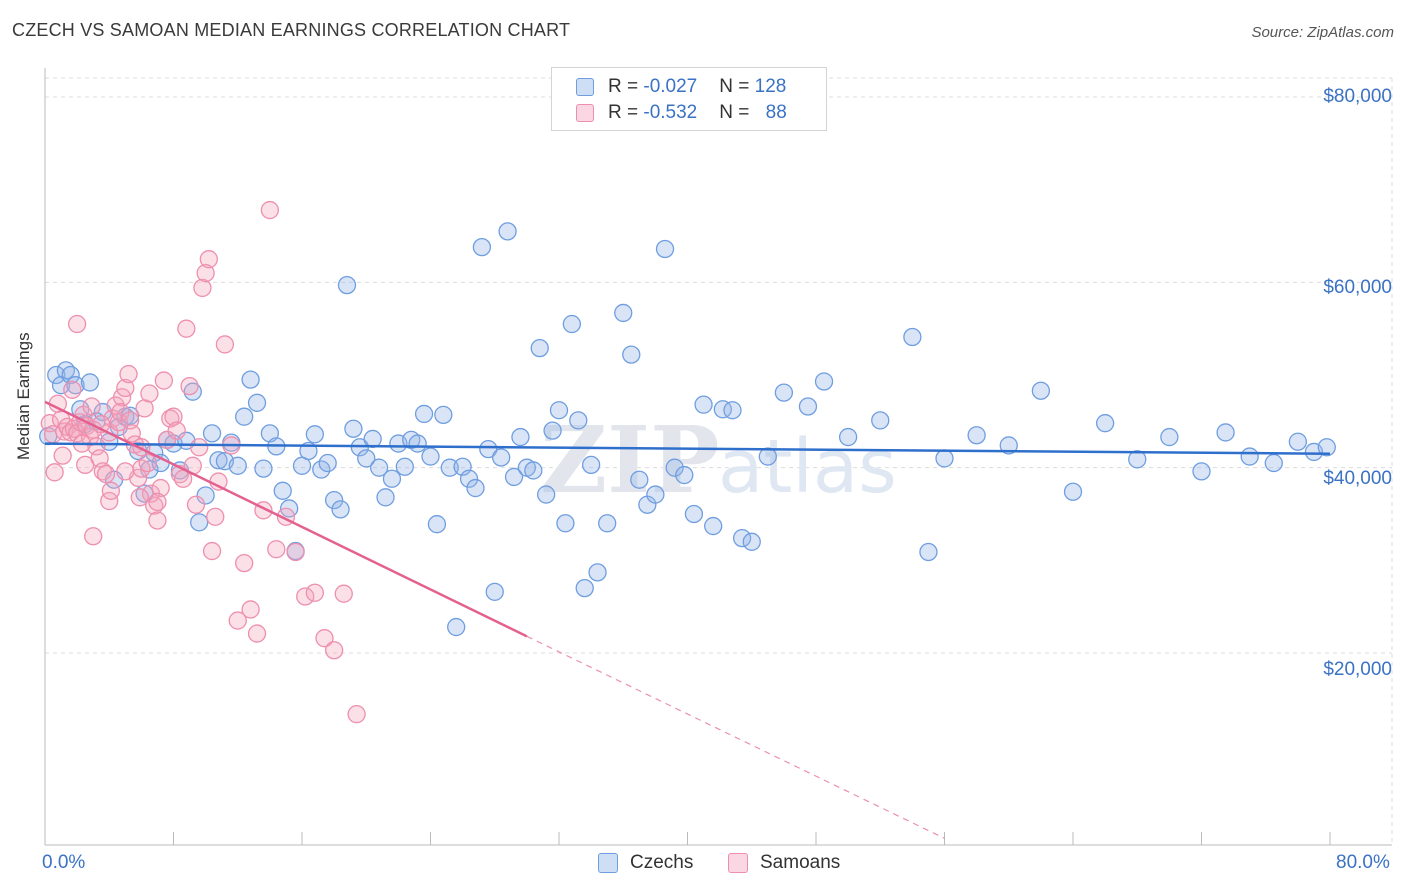 The width and height of the screenshot is (1406, 892). What do you see at coordinates (585, 113) in the screenshot?
I see `legend-swatch-samoan` at bounding box center [585, 113].